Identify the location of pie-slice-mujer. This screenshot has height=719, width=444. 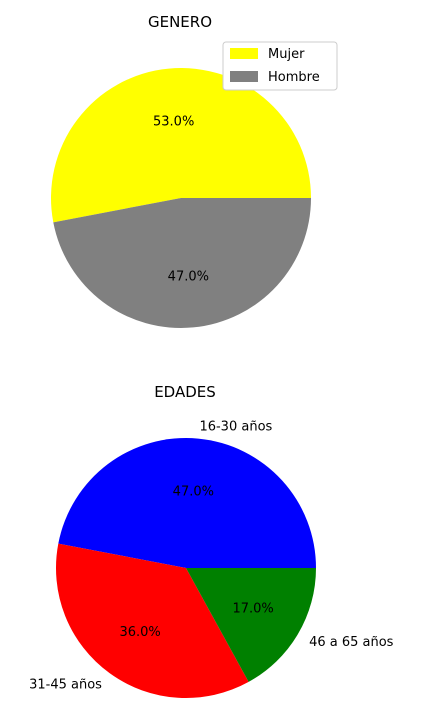
(181, 145).